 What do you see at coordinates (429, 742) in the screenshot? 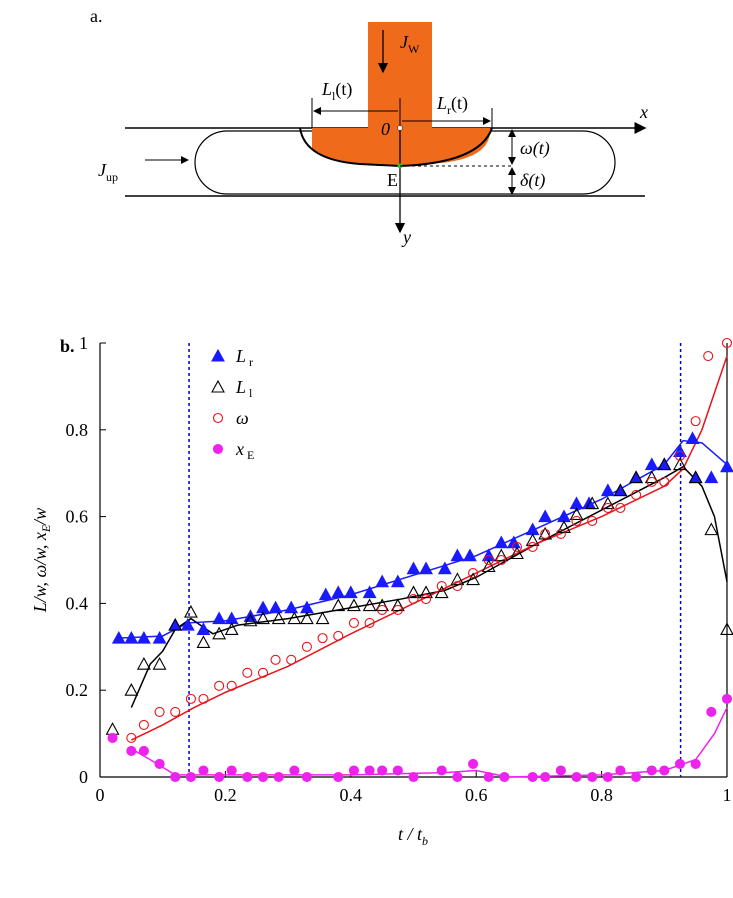
I see `fit-line` at bounding box center [429, 742].